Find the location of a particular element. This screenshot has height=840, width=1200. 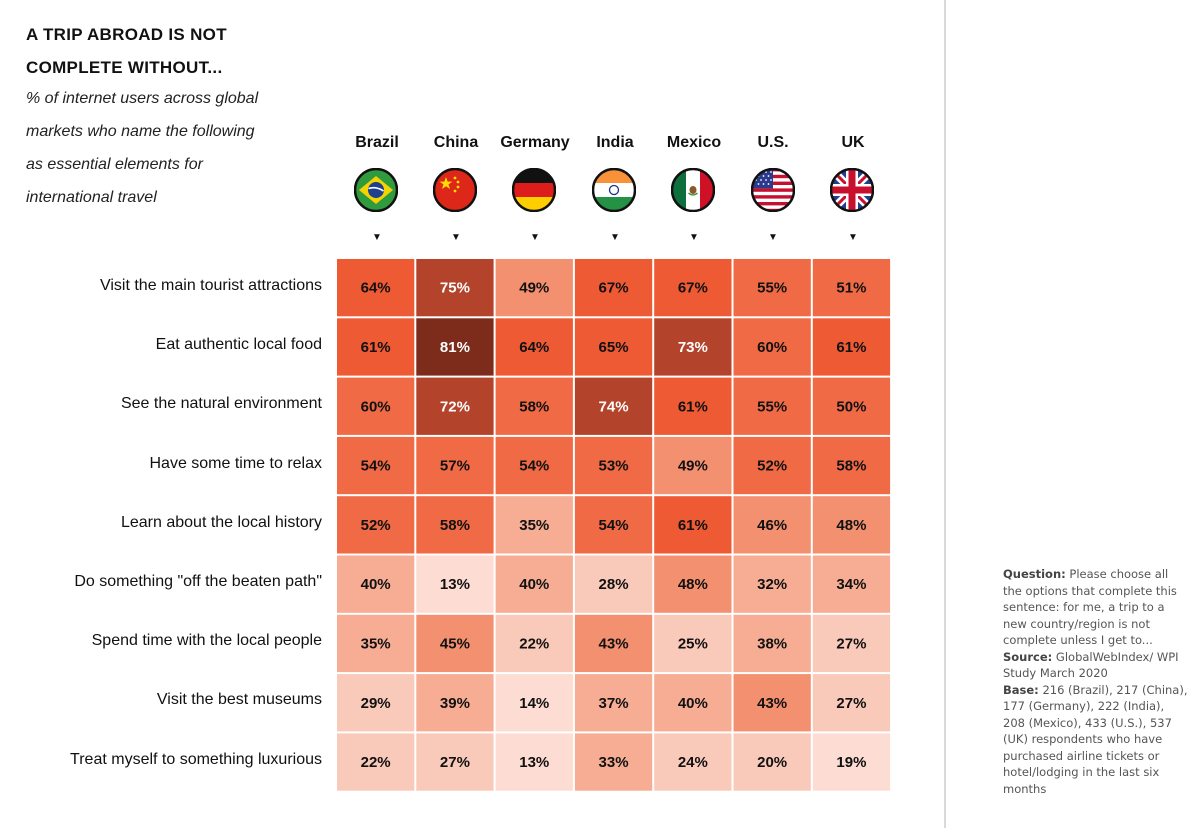

cell-value-label: 60% is located at coordinates (376, 406).